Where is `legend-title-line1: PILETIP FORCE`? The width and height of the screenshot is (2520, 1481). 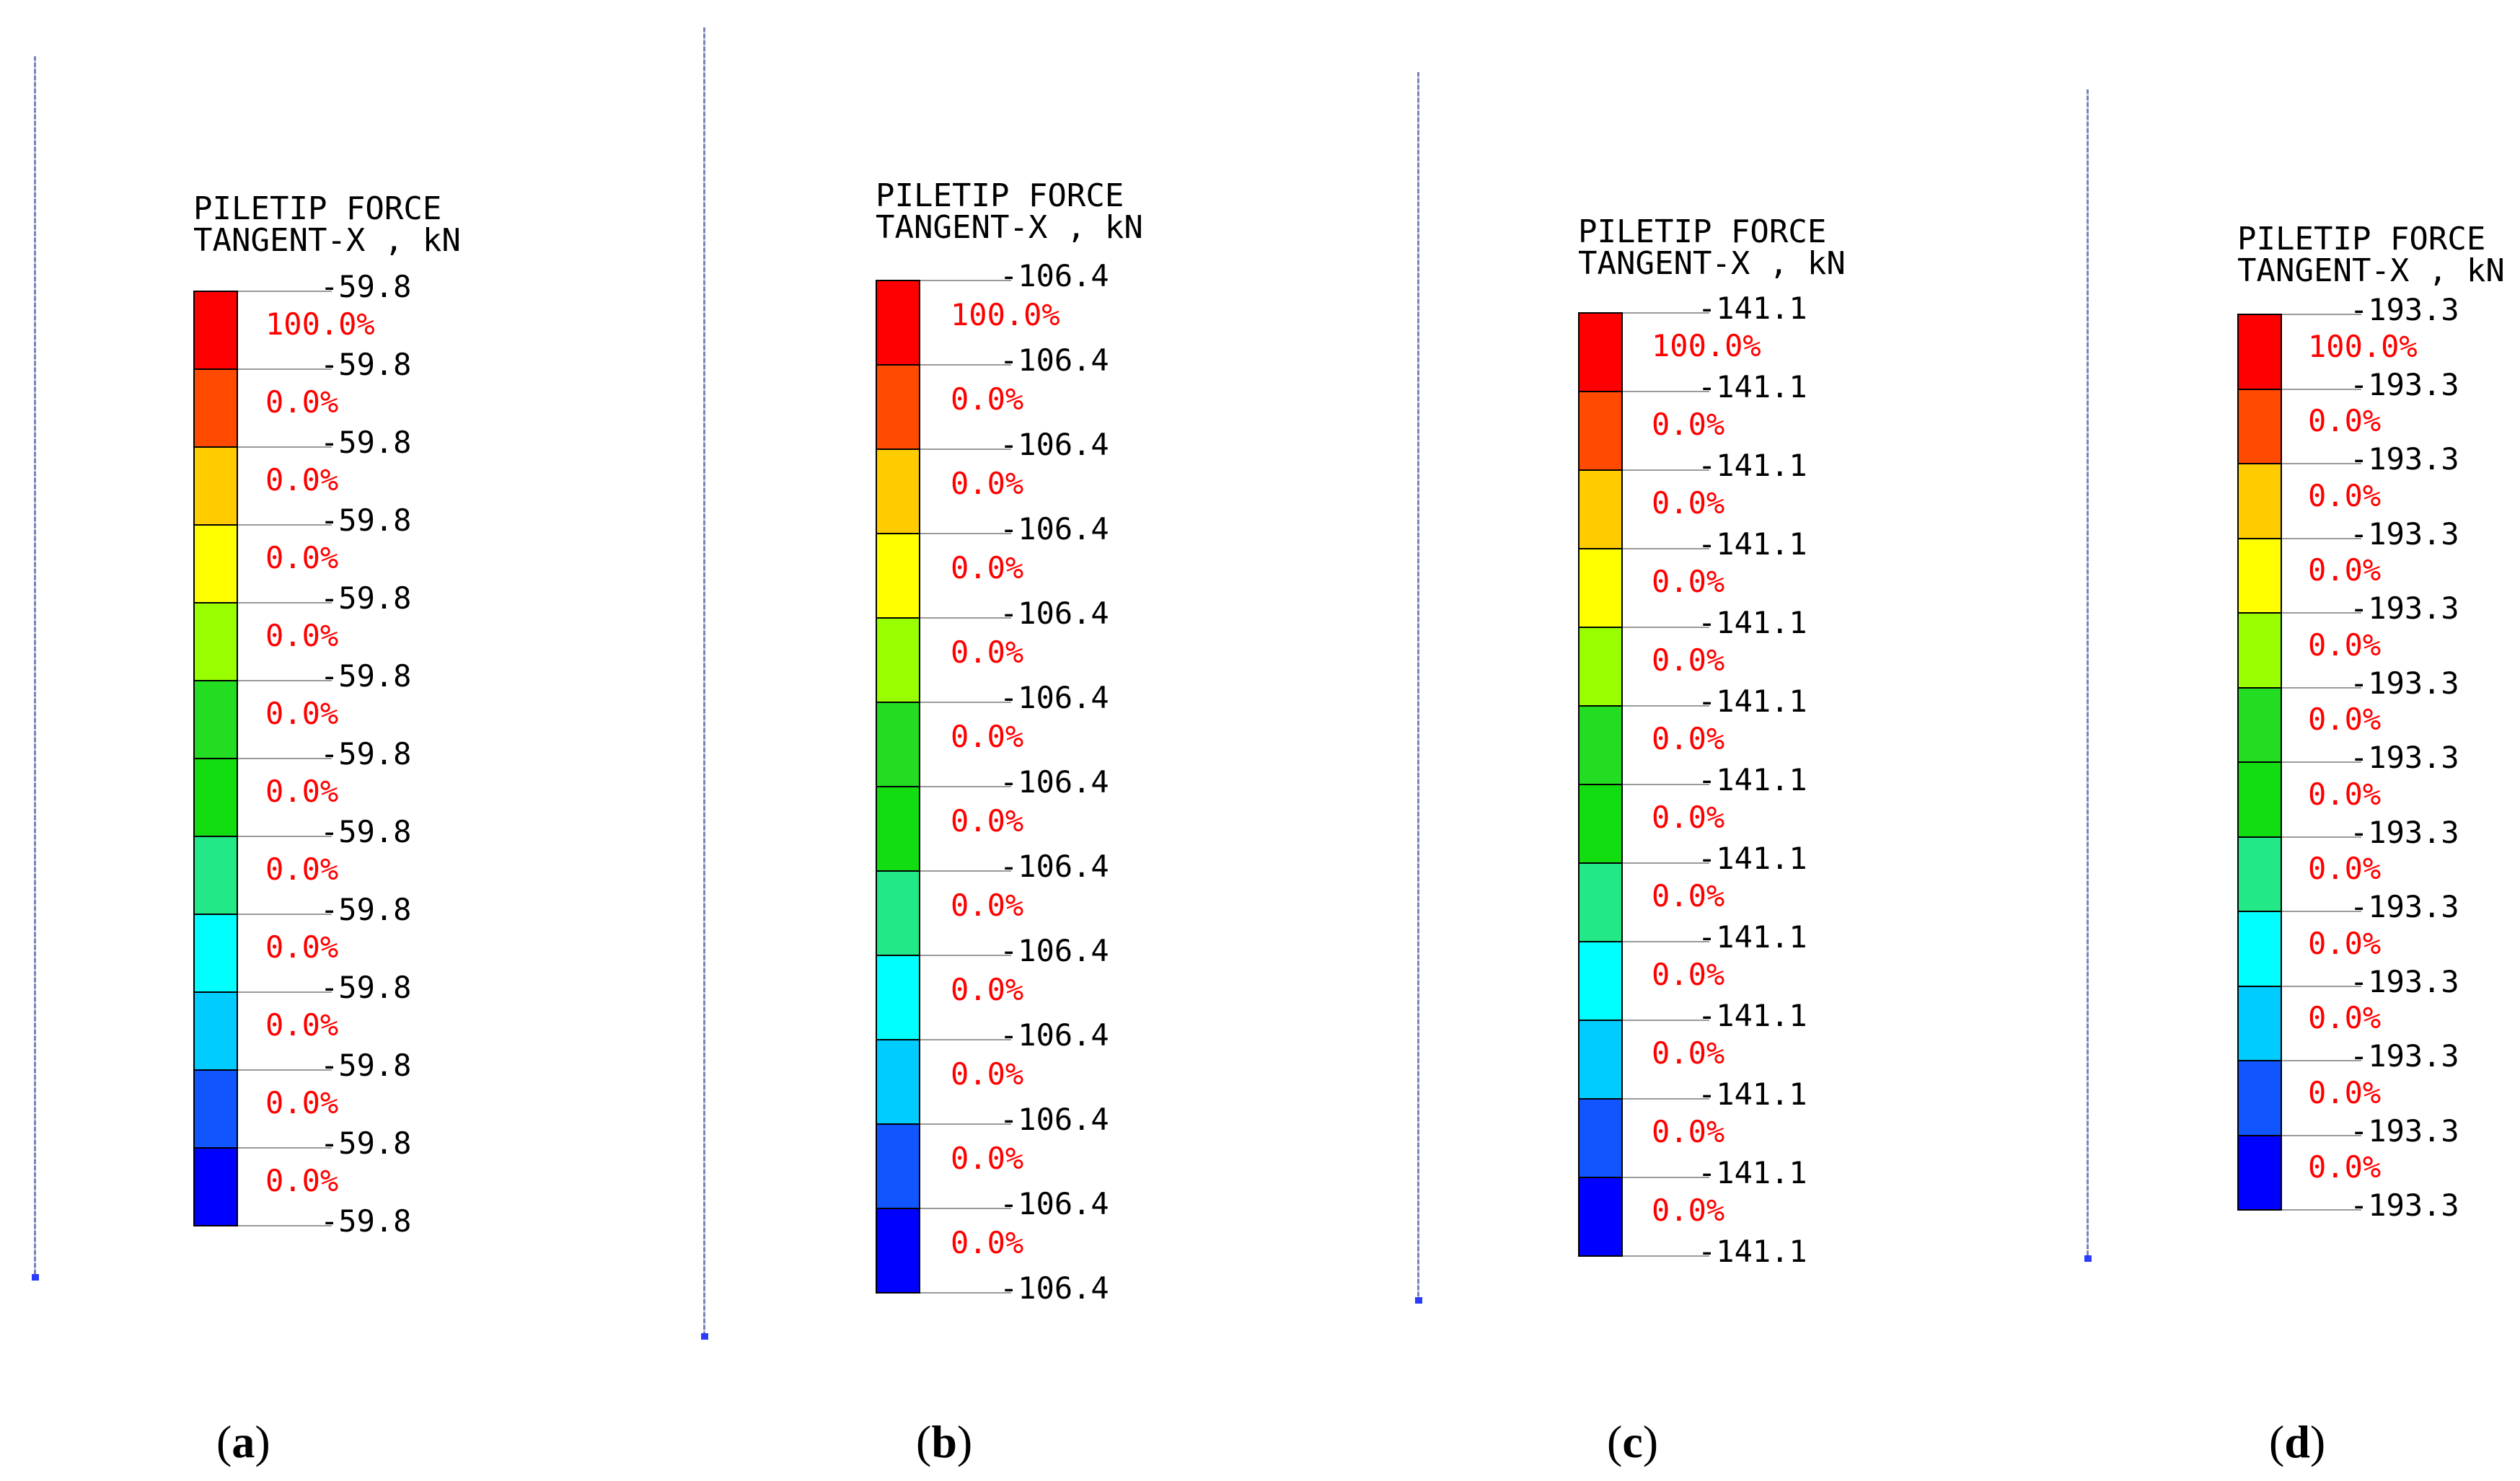 legend-title-line1: PILETIP FORCE is located at coordinates (1702, 231).